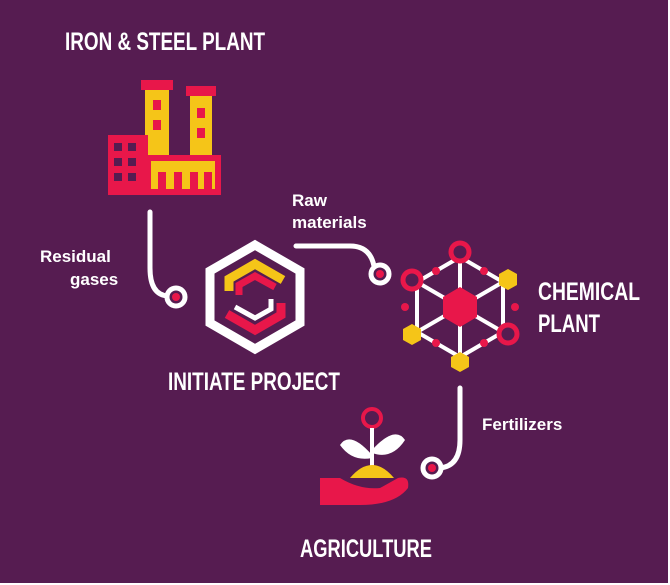 This screenshot has height=585, width=670. I want to click on edge-label: Fertilizers, so click(522, 424).